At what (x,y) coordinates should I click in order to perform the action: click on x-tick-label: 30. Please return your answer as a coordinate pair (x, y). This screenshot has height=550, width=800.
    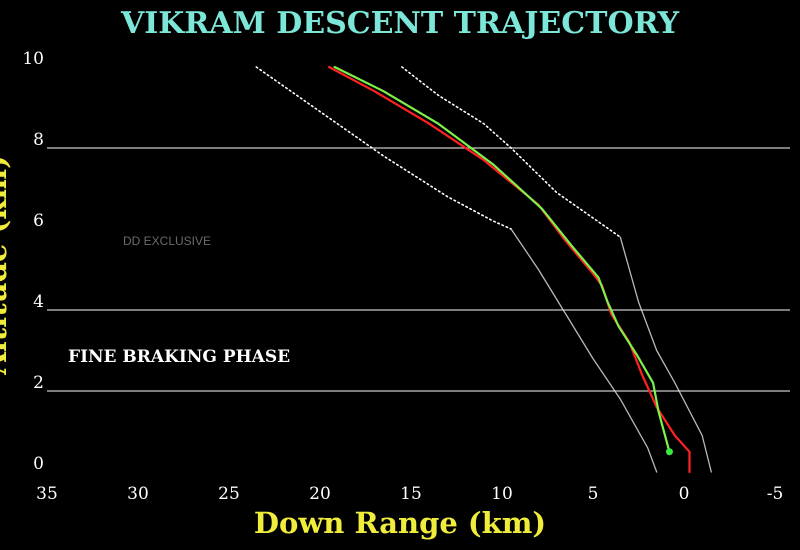
    Looking at the image, I should click on (138, 494).